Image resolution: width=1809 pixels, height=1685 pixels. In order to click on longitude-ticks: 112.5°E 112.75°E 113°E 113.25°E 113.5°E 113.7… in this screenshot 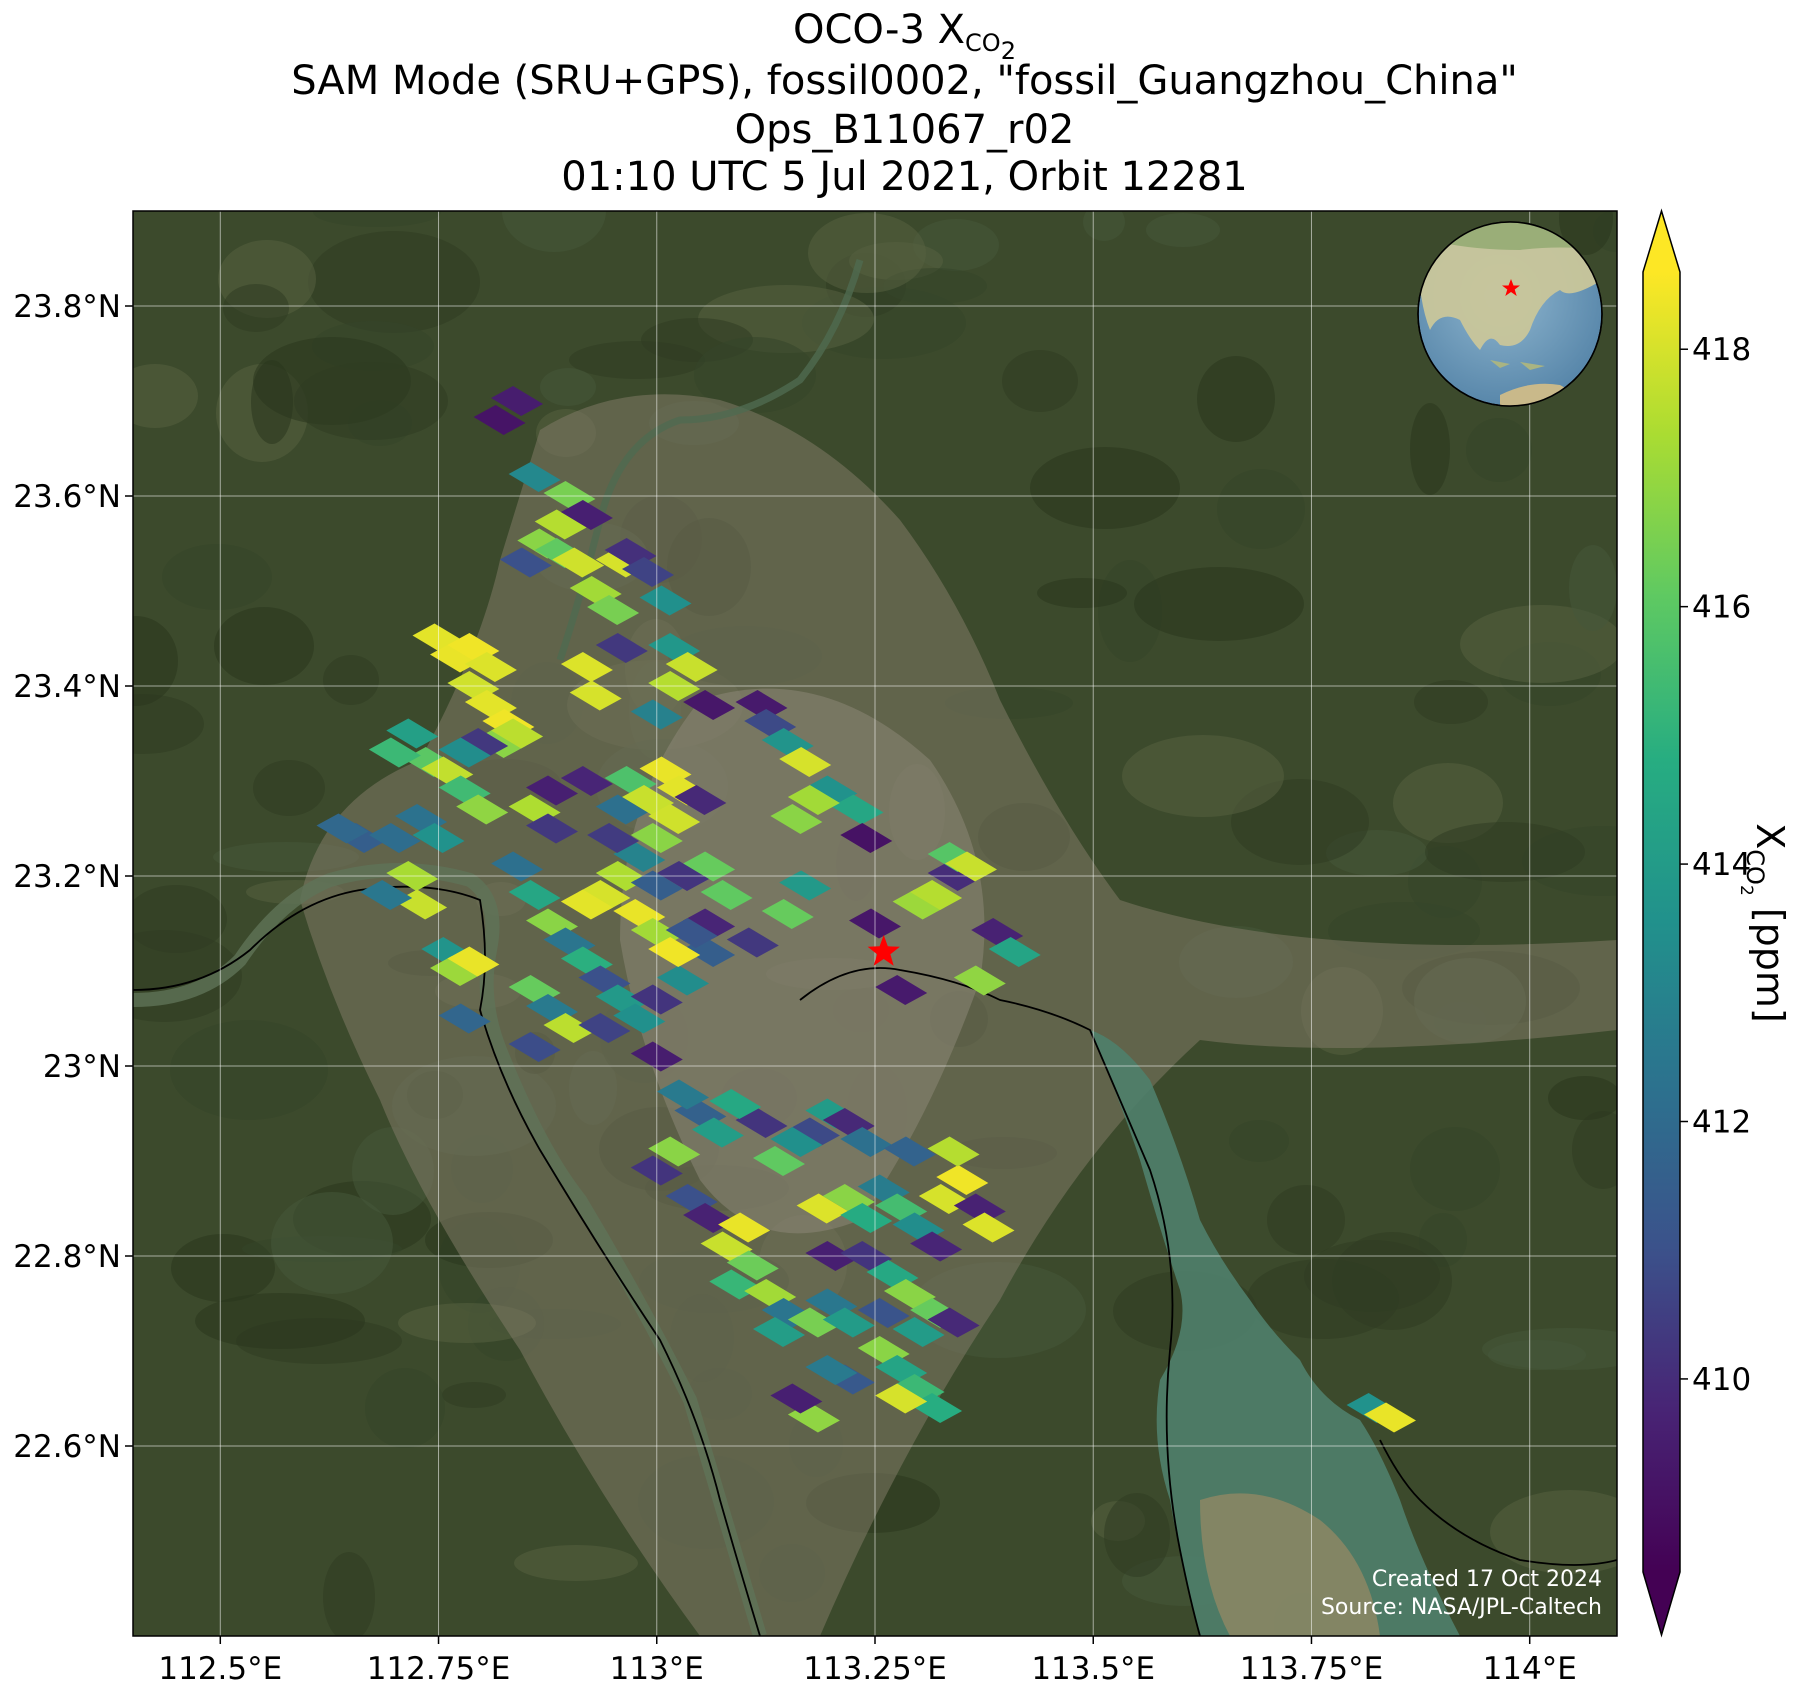, I will do `click(867, 1660)`.